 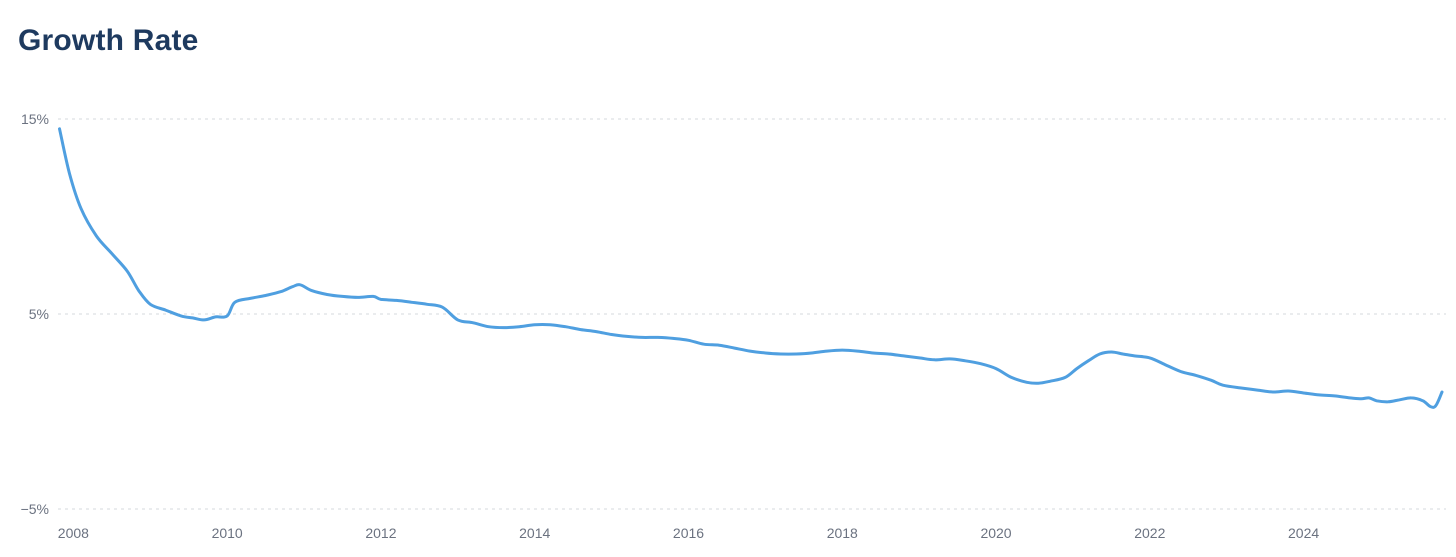 I want to click on x-tick-label: 2024, so click(x=1303, y=533).